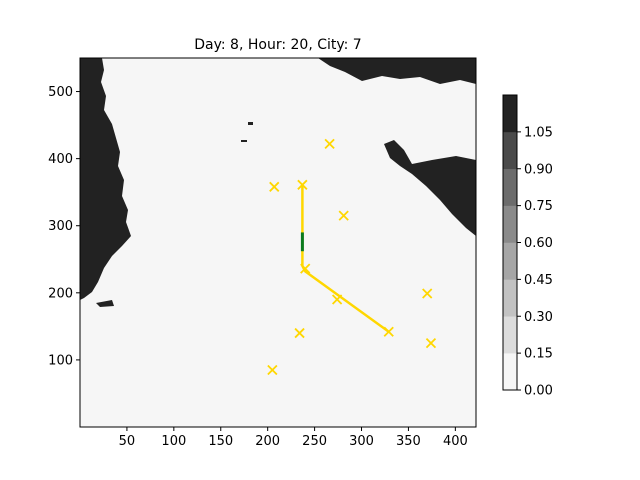 This screenshot has height=480, width=640. Describe the element at coordinates (361, 441) in the screenshot. I see `x-tick-label: 300` at that location.